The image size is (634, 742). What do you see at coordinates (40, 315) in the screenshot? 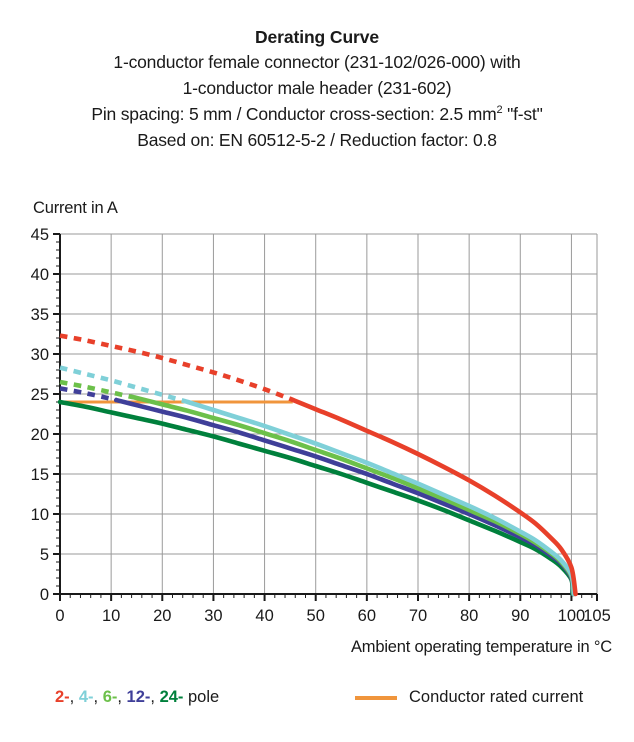
I see `y-tick-label: 35` at bounding box center [40, 315].